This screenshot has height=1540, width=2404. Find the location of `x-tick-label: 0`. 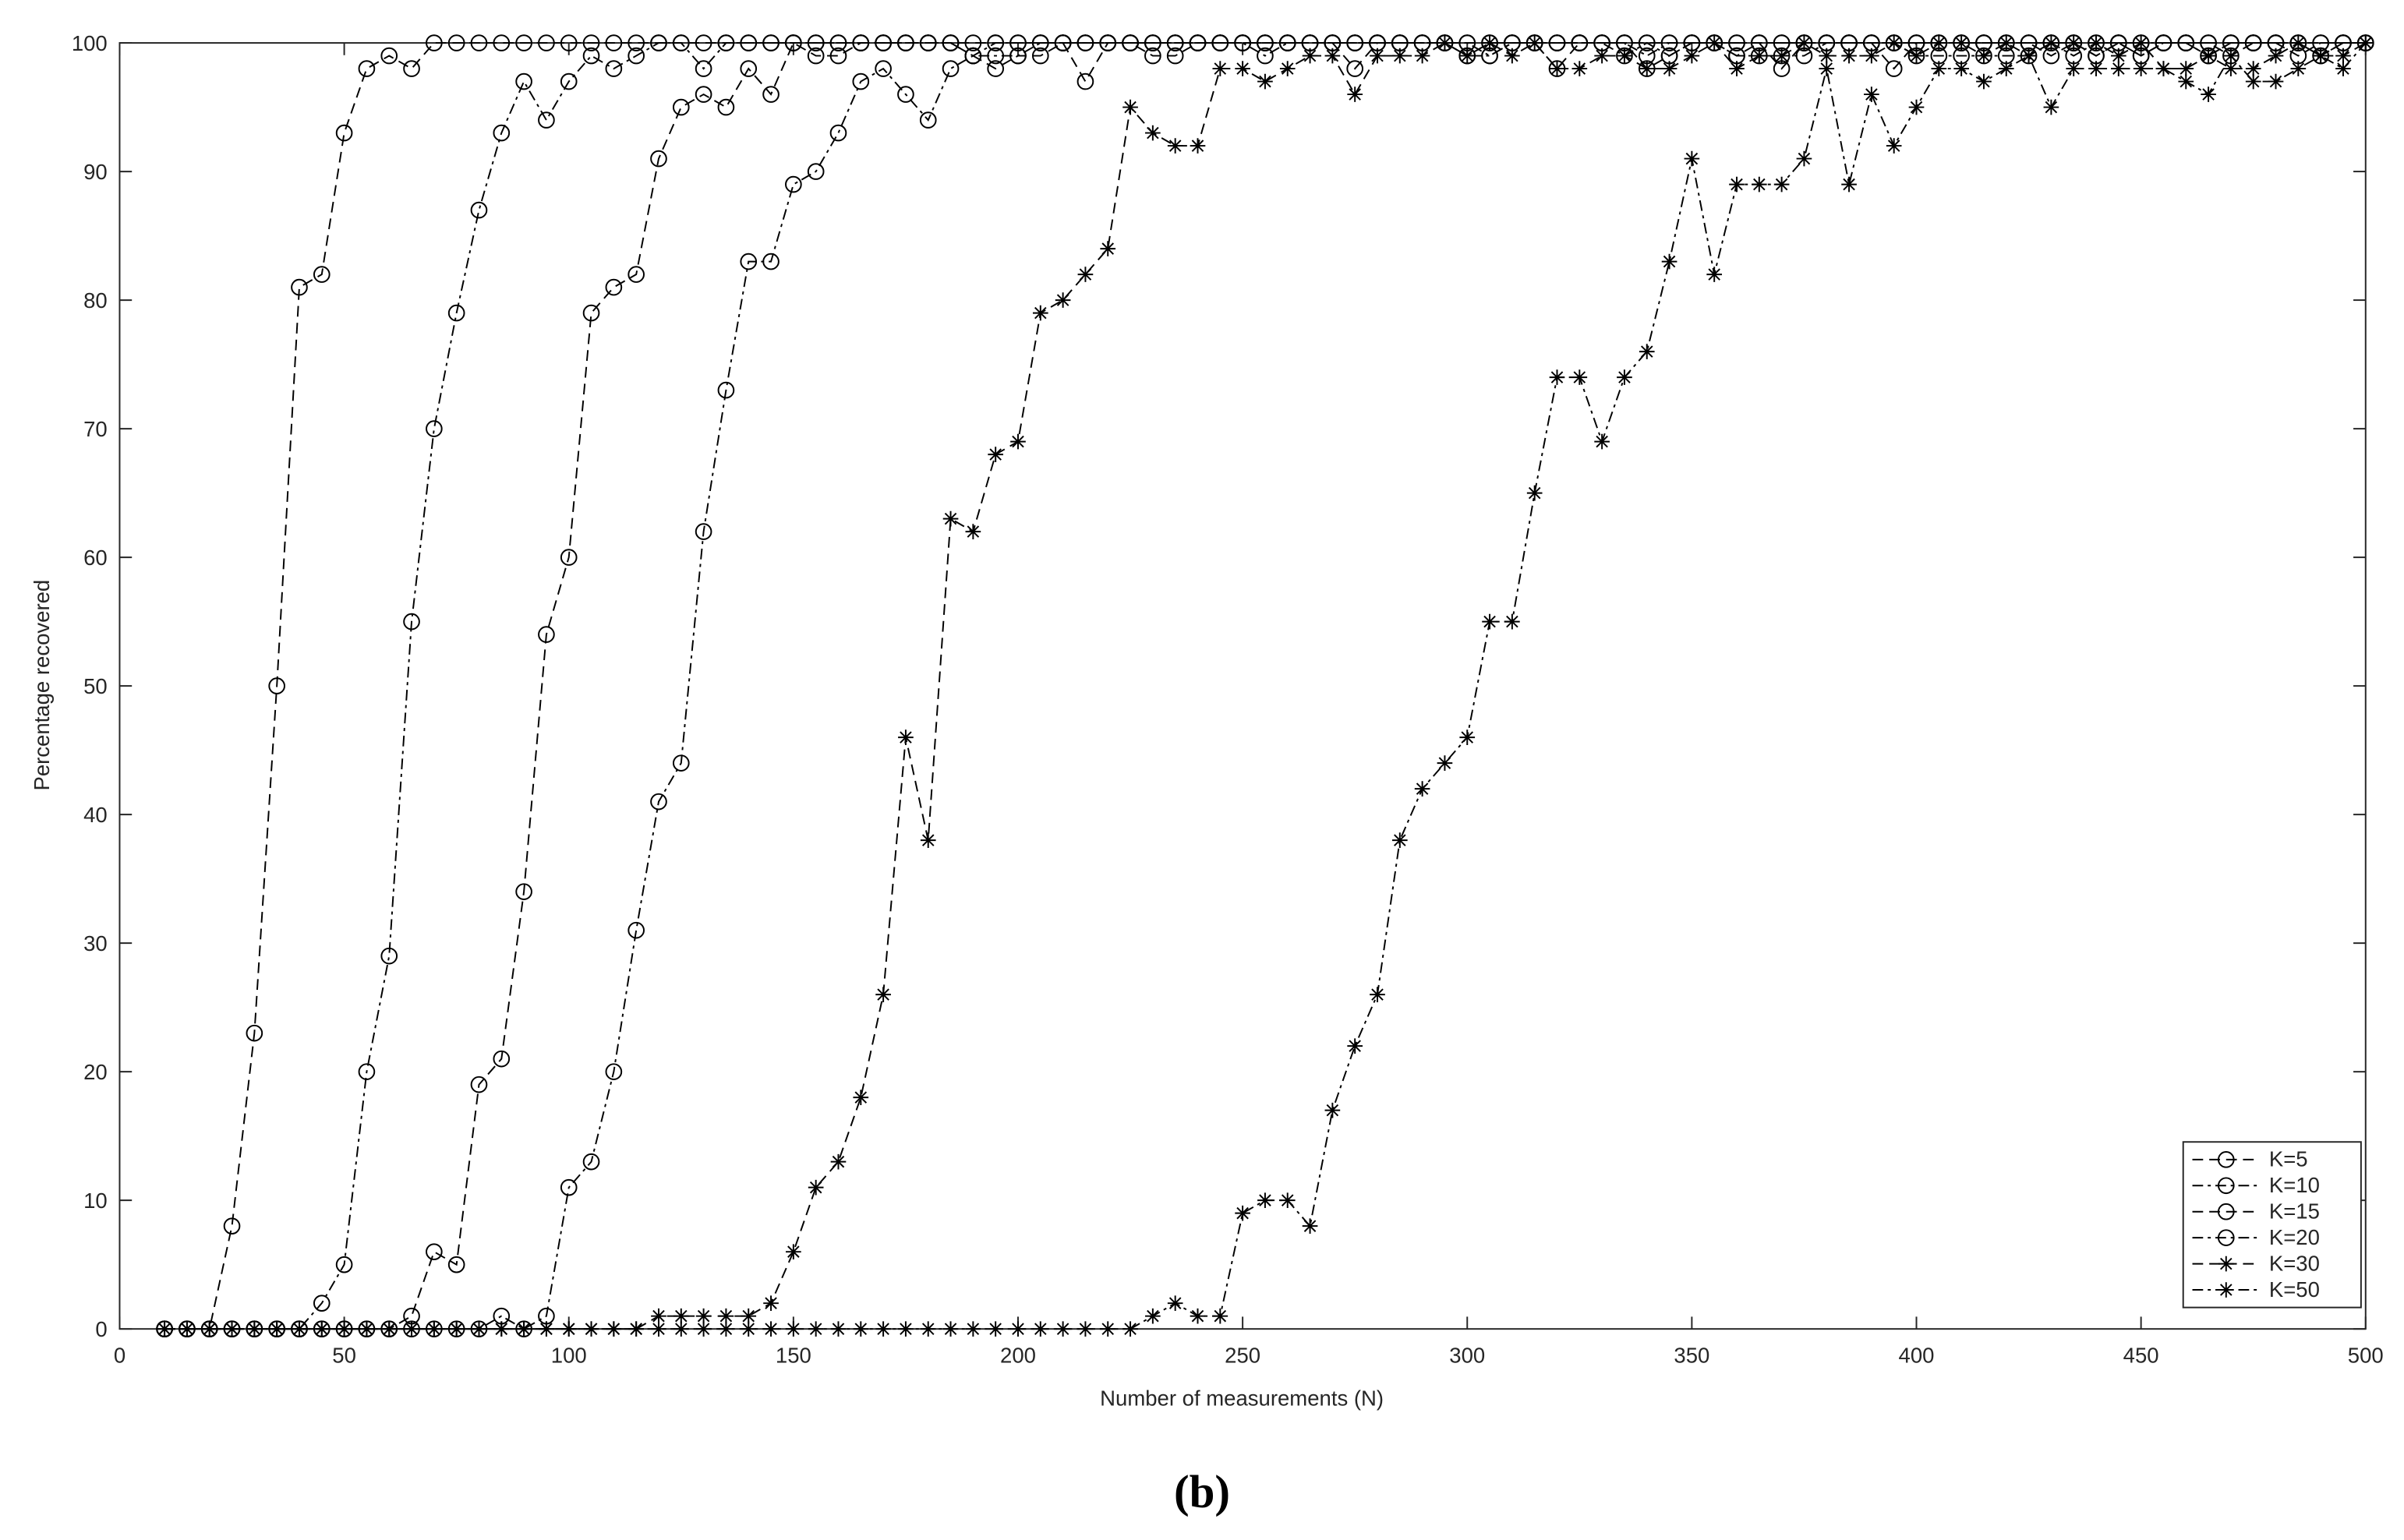

x-tick-label: 0 is located at coordinates (120, 1355).